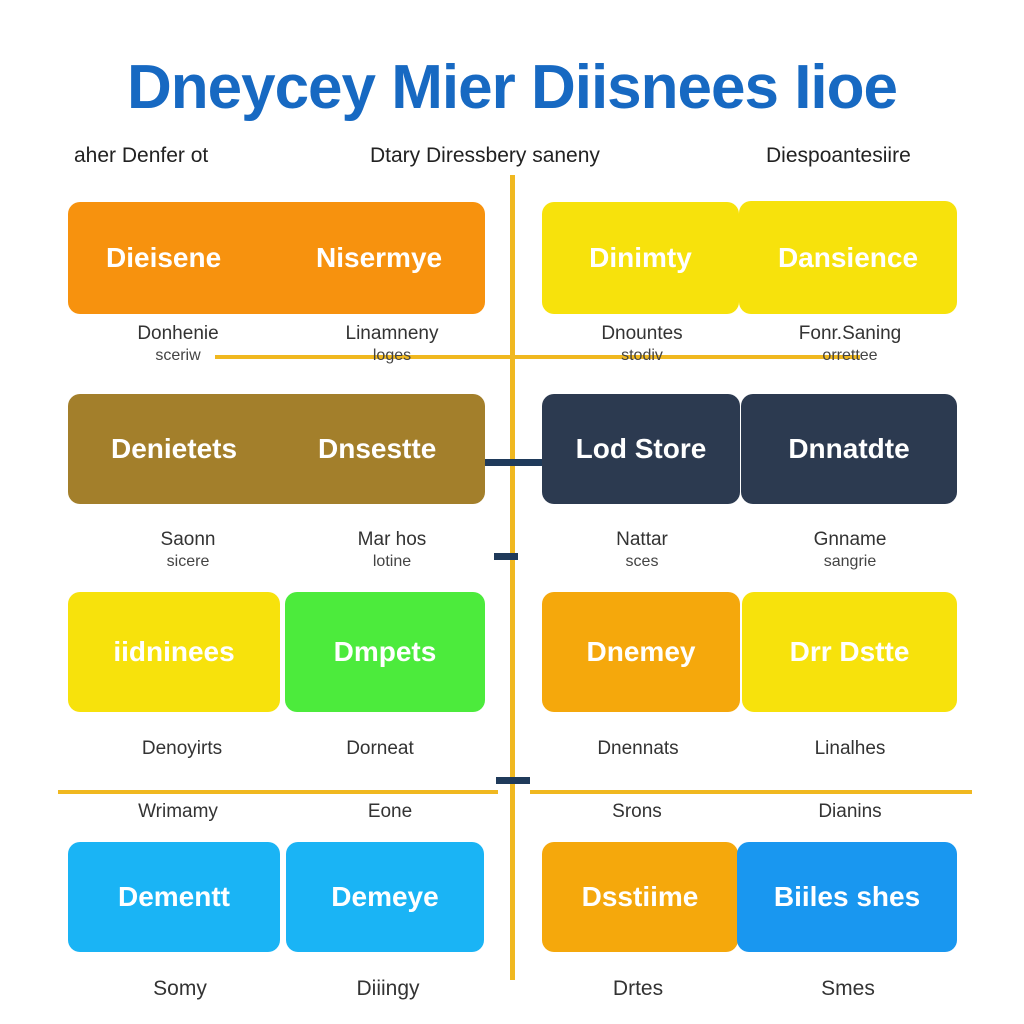 This screenshot has height=1024, width=1024. Describe the element at coordinates (642, 561) in the screenshot. I see `label-sub: sces` at that location.